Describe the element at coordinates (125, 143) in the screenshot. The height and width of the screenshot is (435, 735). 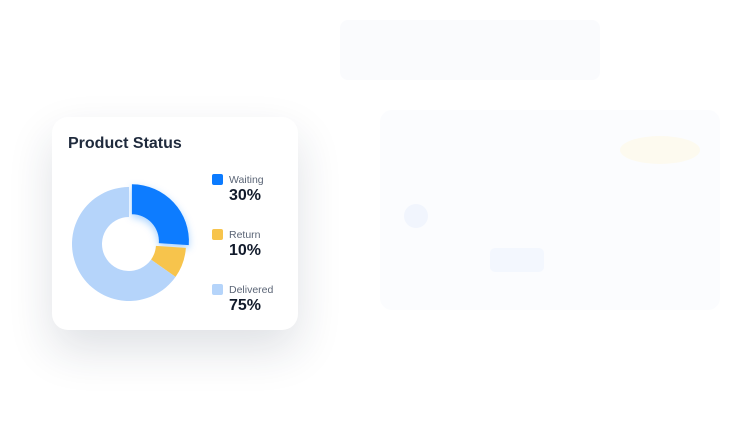
I see `chart-title: Product Status` at that location.